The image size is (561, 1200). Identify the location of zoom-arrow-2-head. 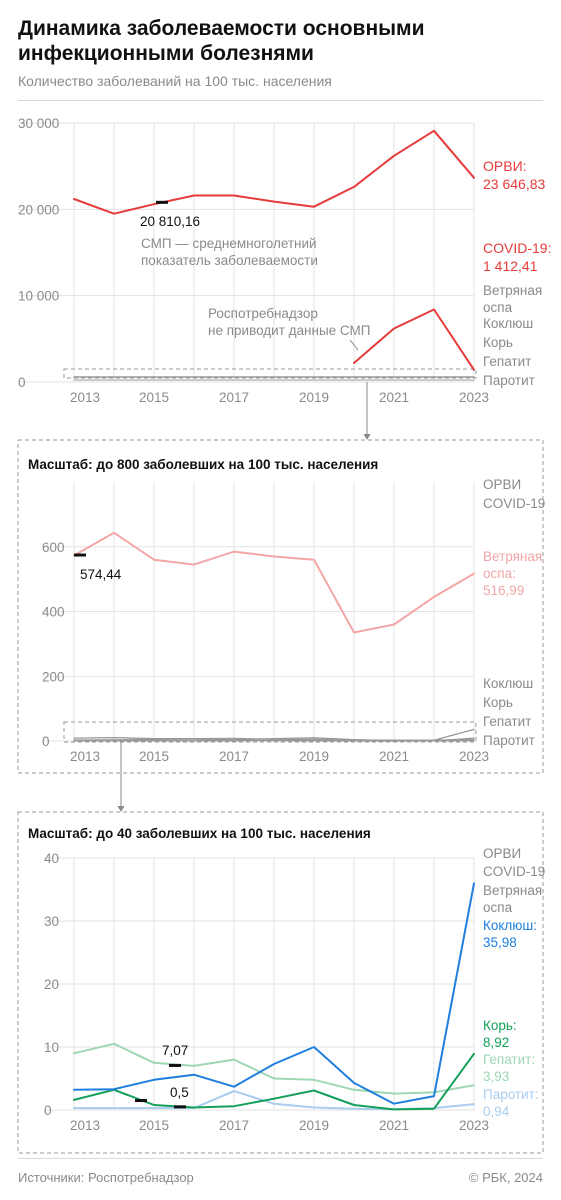
(121, 809).